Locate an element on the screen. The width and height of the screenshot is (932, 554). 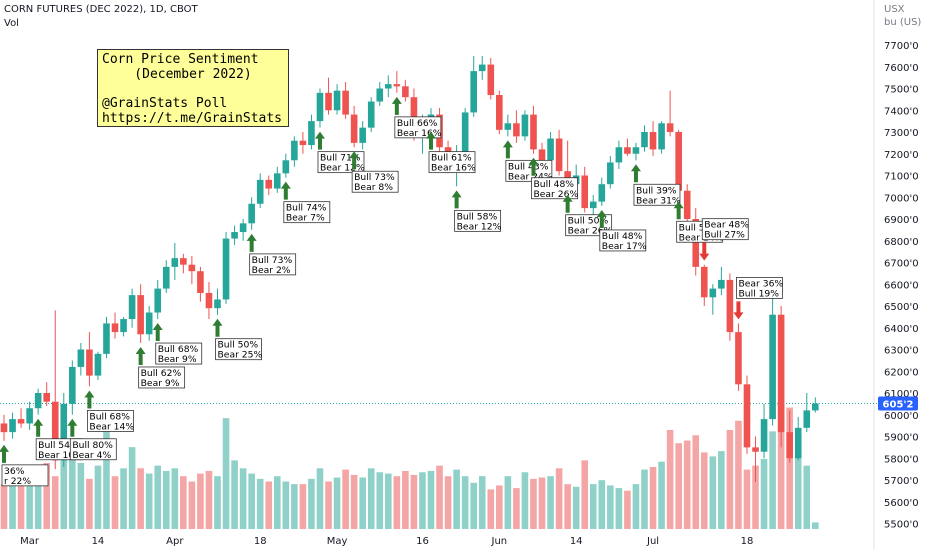
sentiment-line2: r 22% is located at coordinates (17, 481).